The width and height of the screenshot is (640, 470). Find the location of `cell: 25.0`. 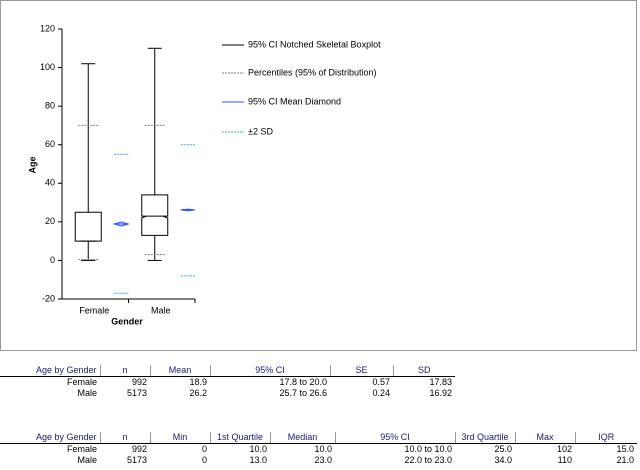

cell: 25.0 is located at coordinates (503, 449).